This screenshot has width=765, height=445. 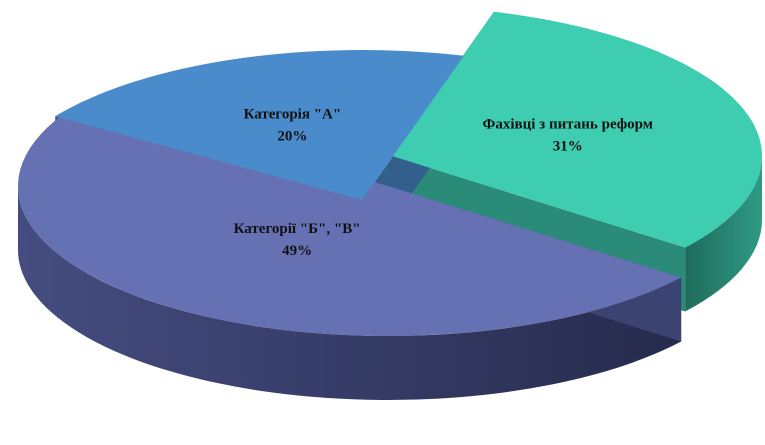 What do you see at coordinates (568, 147) in the screenshot?
I see `slice-value-label-0: 31%` at bounding box center [568, 147].